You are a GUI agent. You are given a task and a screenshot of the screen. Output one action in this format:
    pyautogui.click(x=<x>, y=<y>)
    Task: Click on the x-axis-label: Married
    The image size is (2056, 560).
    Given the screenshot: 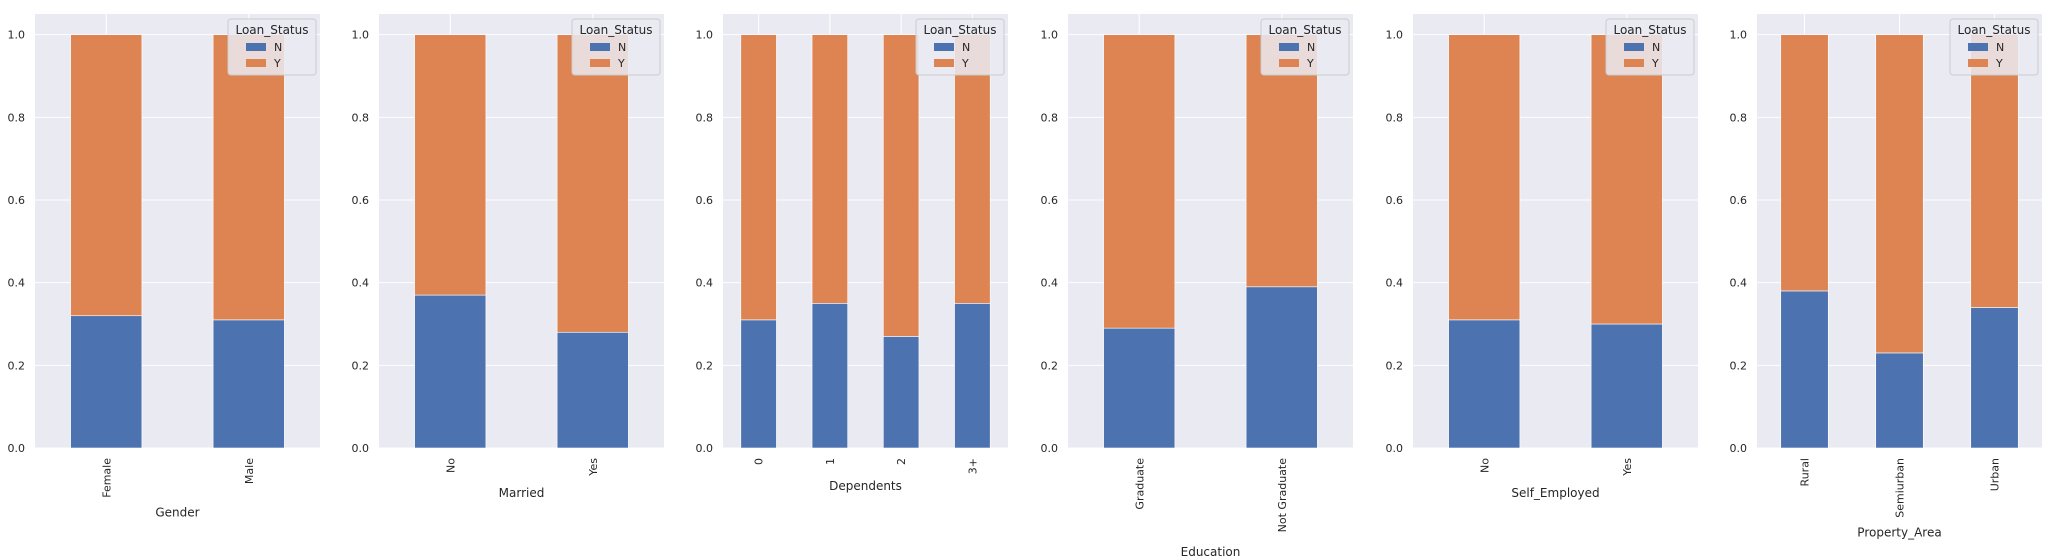 What is the action you would take?
    pyautogui.click(x=522, y=493)
    